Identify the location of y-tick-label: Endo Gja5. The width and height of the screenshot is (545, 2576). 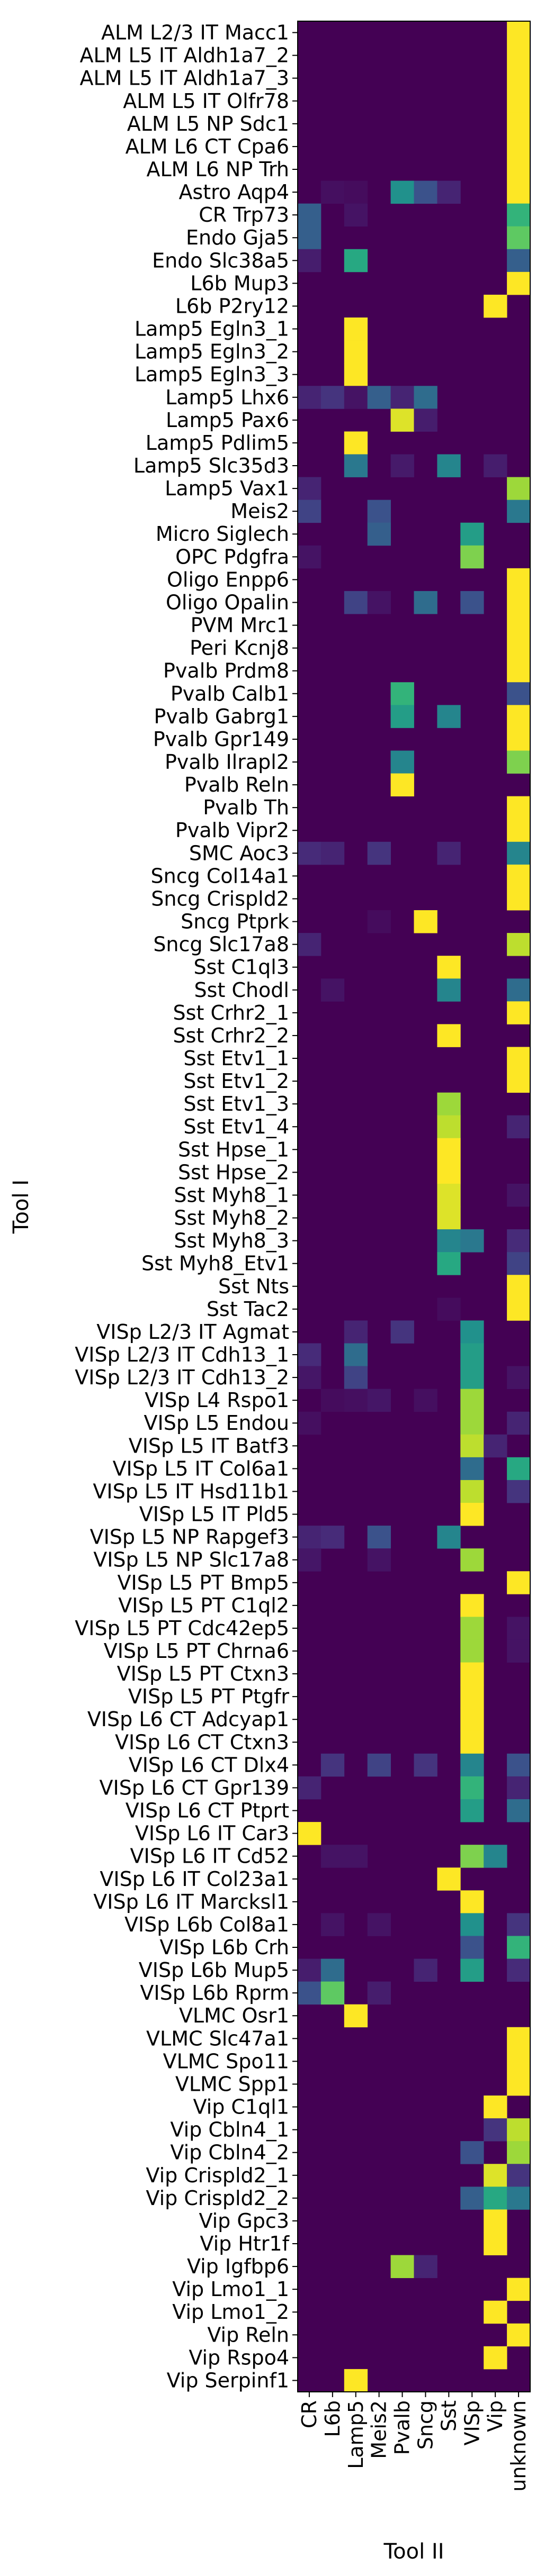
(237, 237).